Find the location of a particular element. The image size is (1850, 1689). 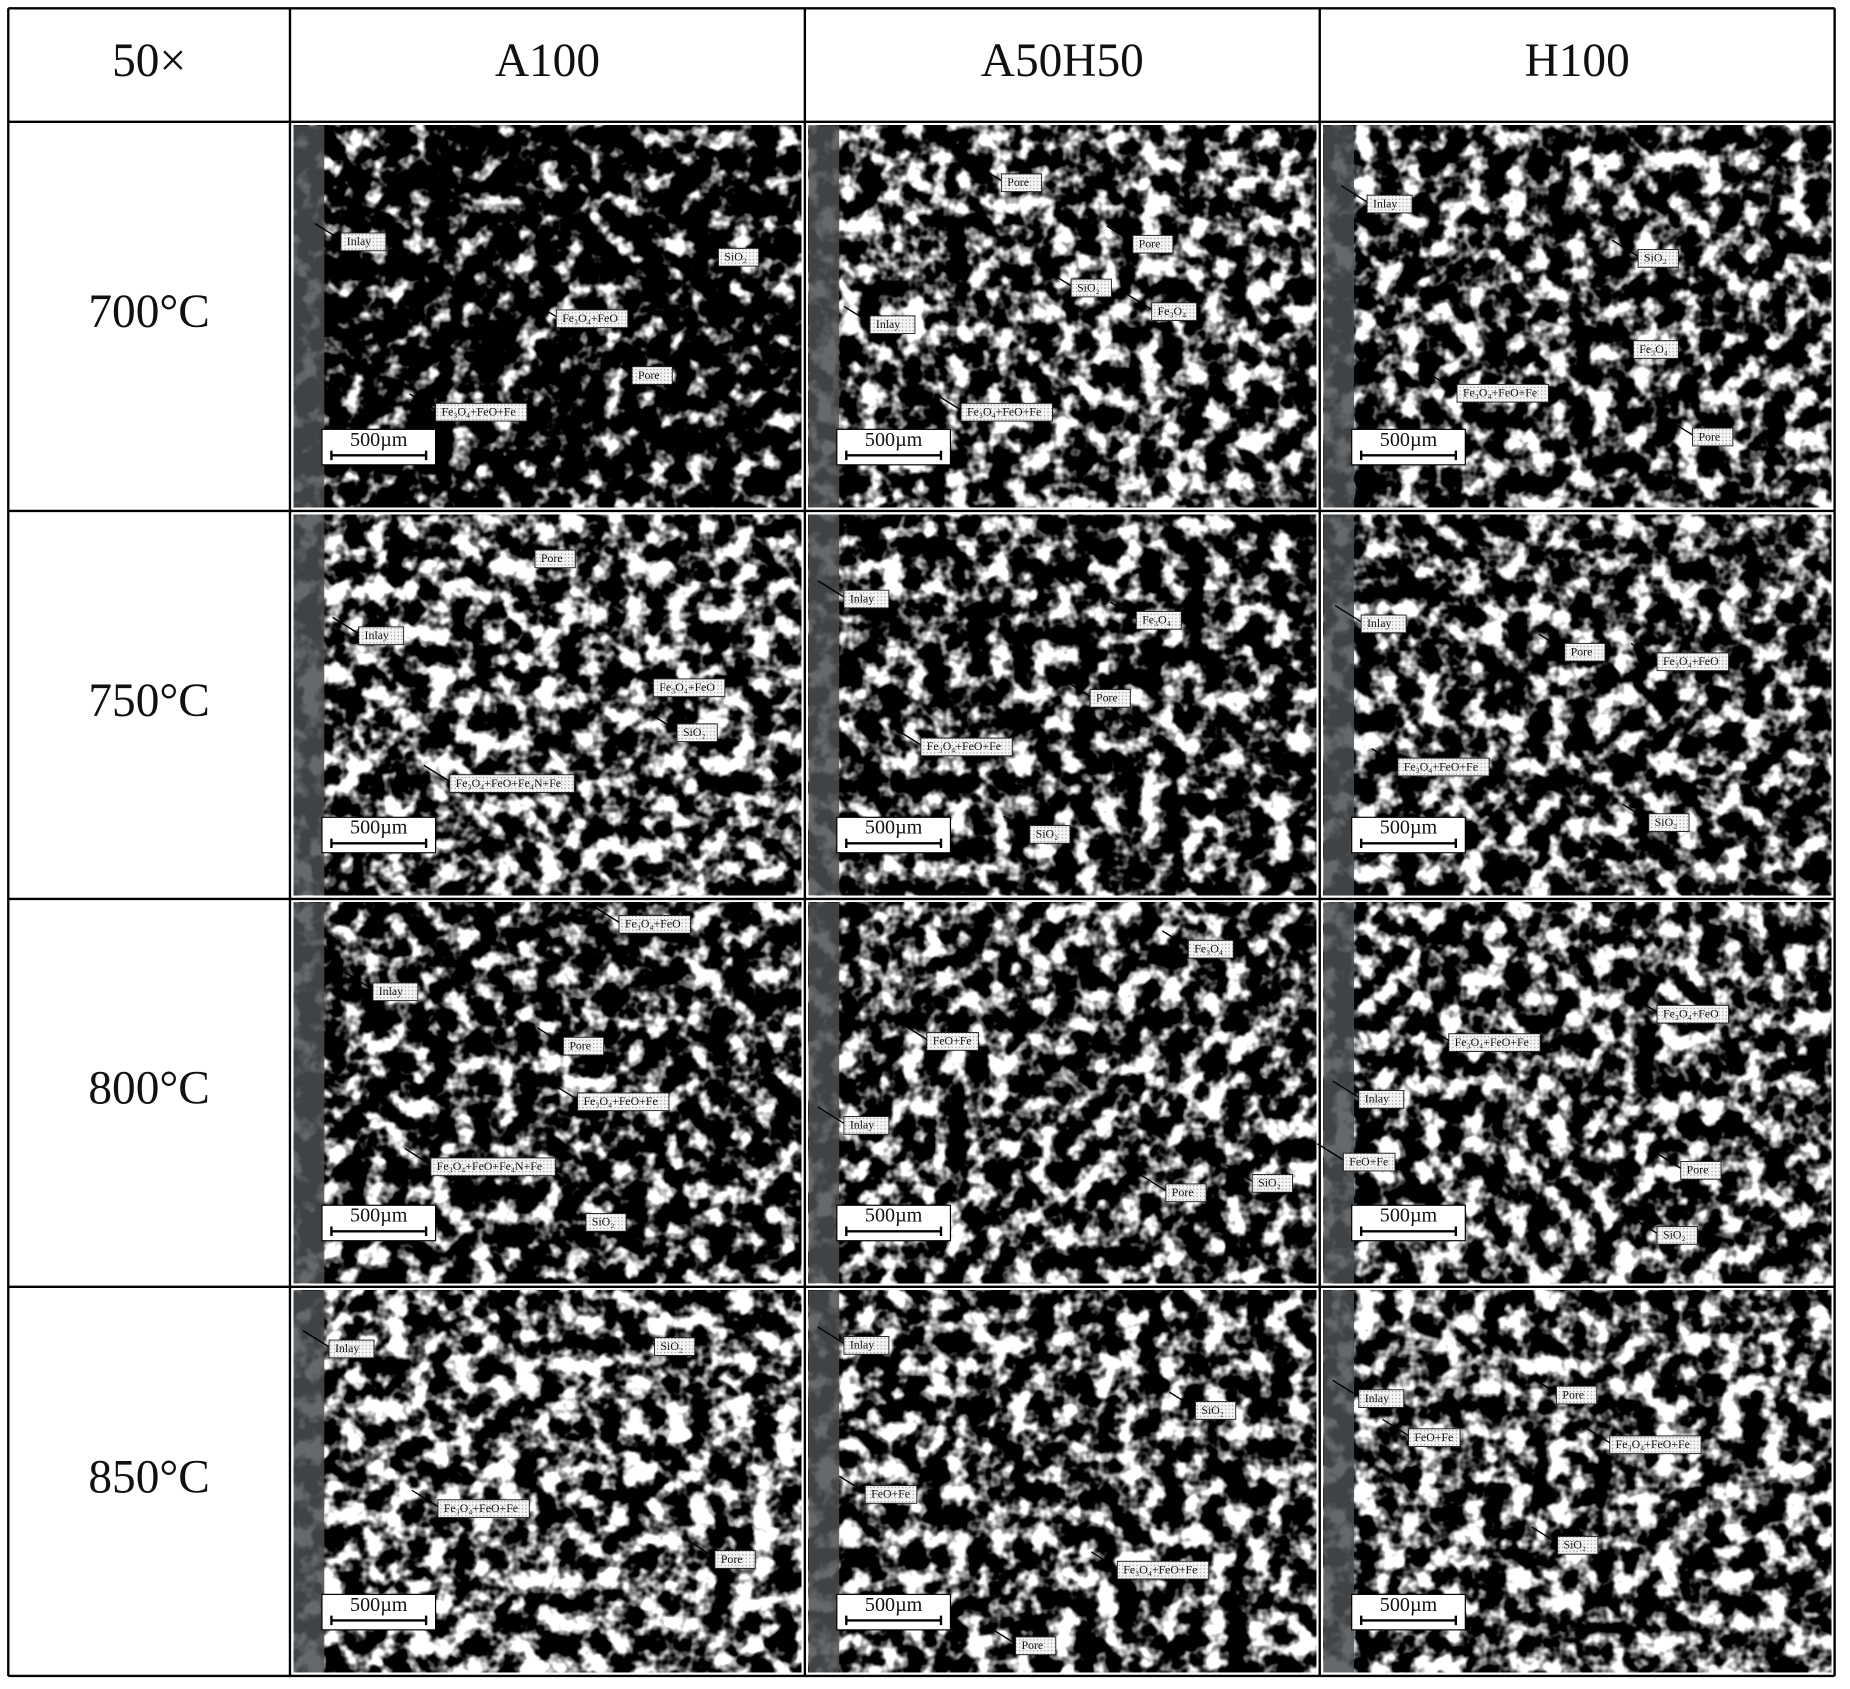

micrograph: Inlay Pore FeO+Fe Fe₃O₄+FeO+Fe SiO₂ 500µm is located at coordinates (1577, 1481).